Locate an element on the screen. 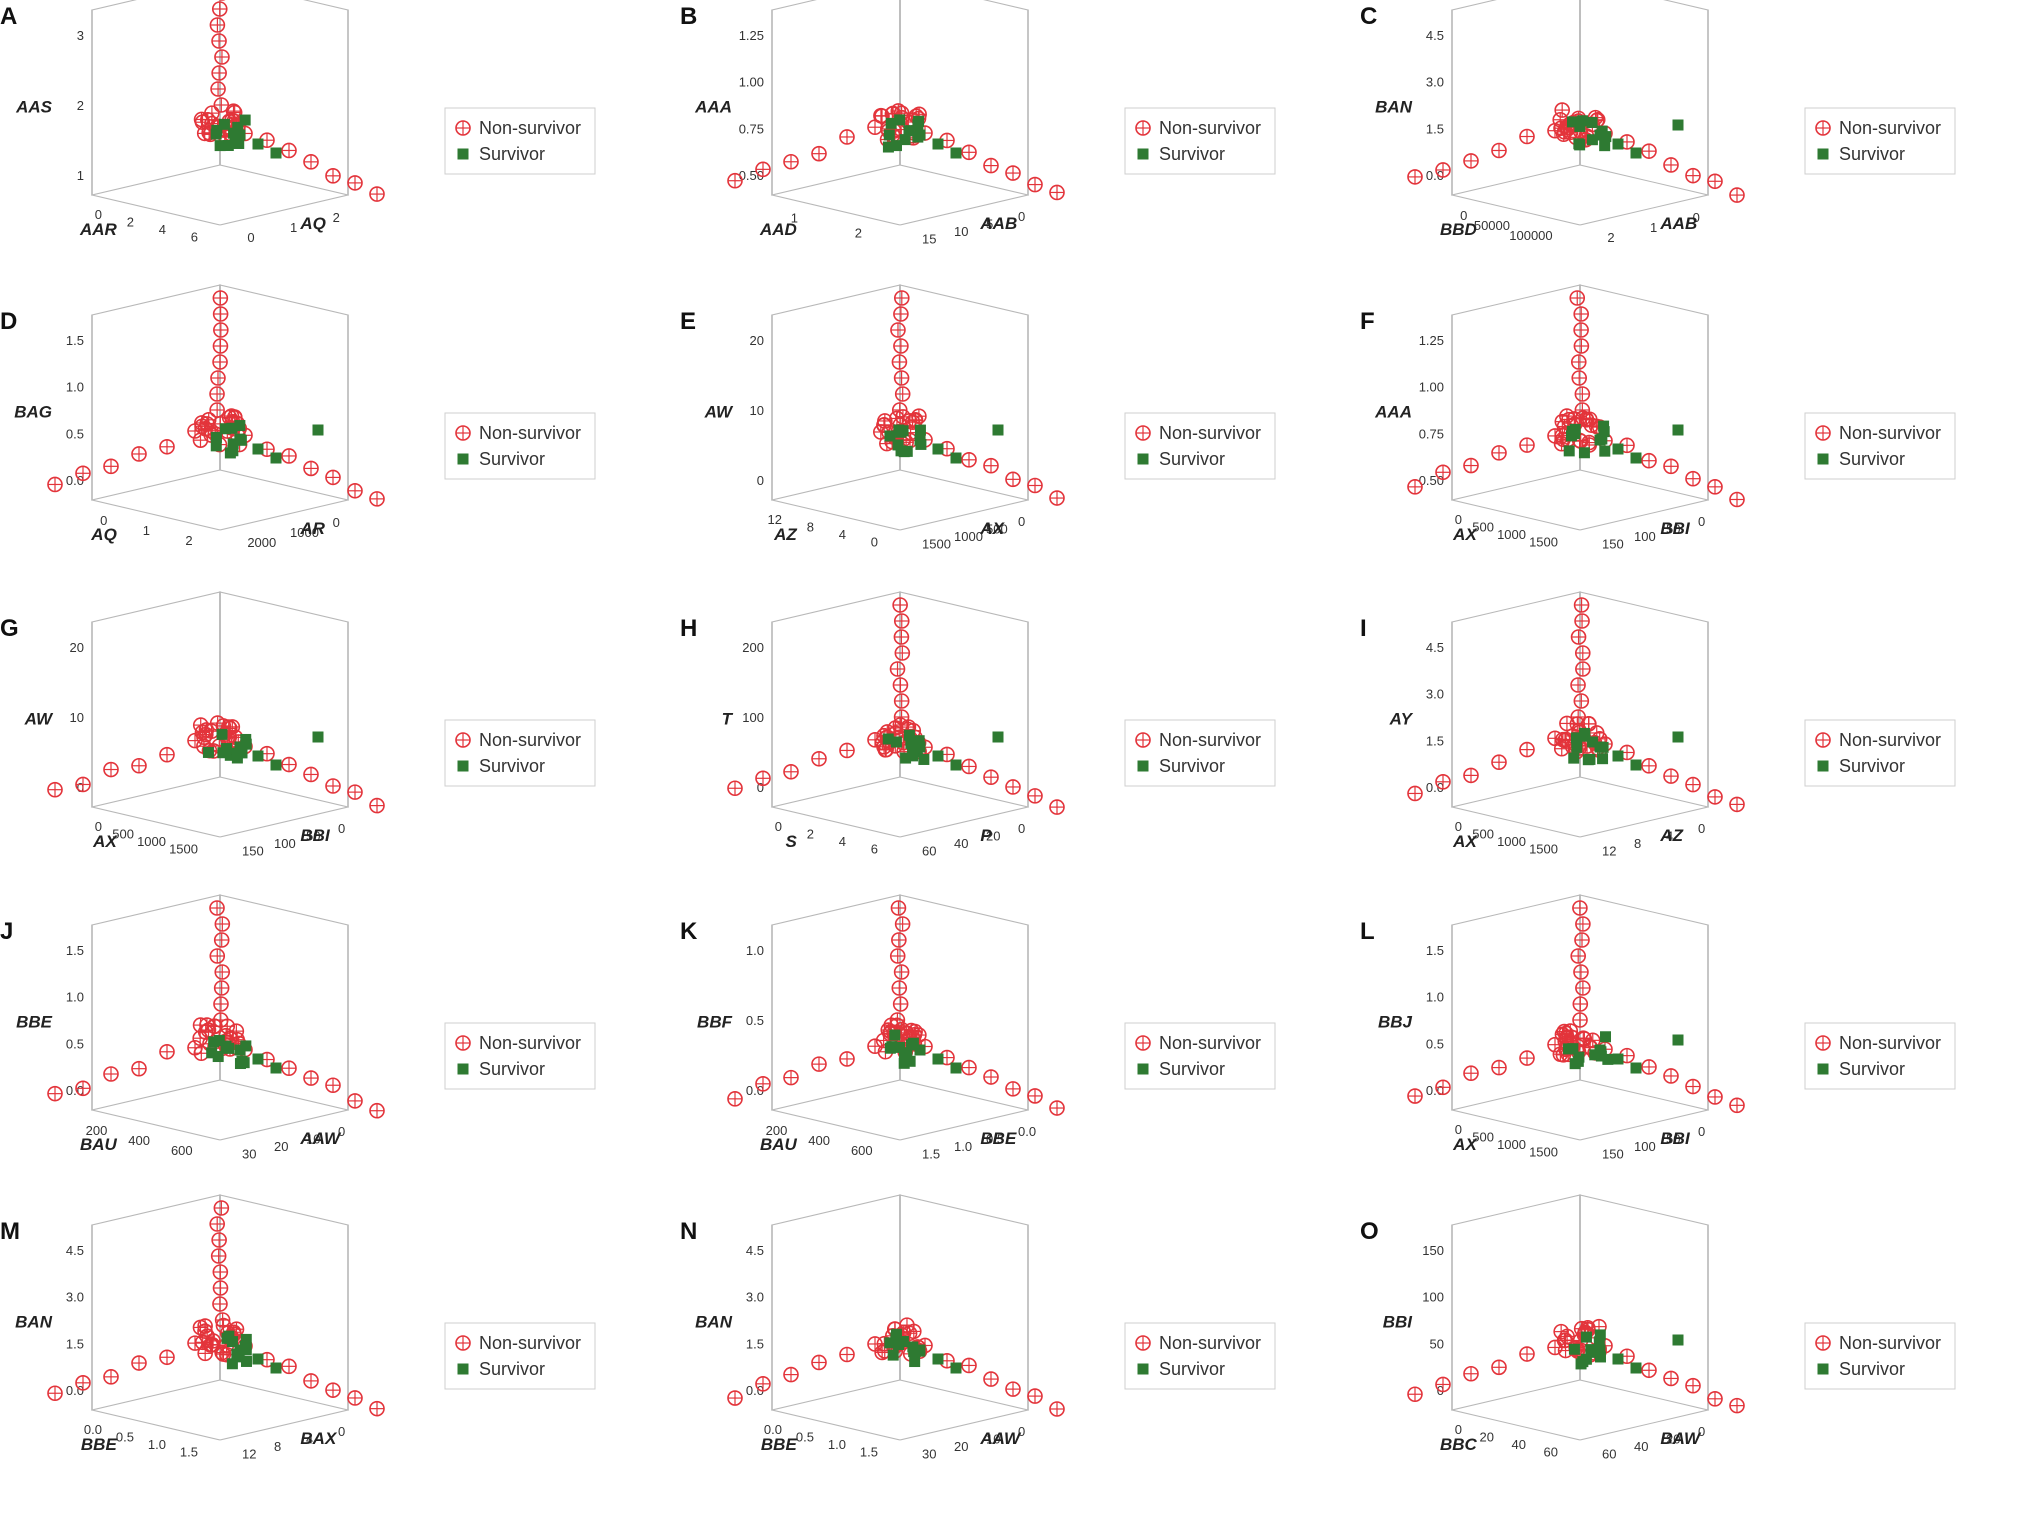  x-tick-label: 8 is located at coordinates (1637, 843).